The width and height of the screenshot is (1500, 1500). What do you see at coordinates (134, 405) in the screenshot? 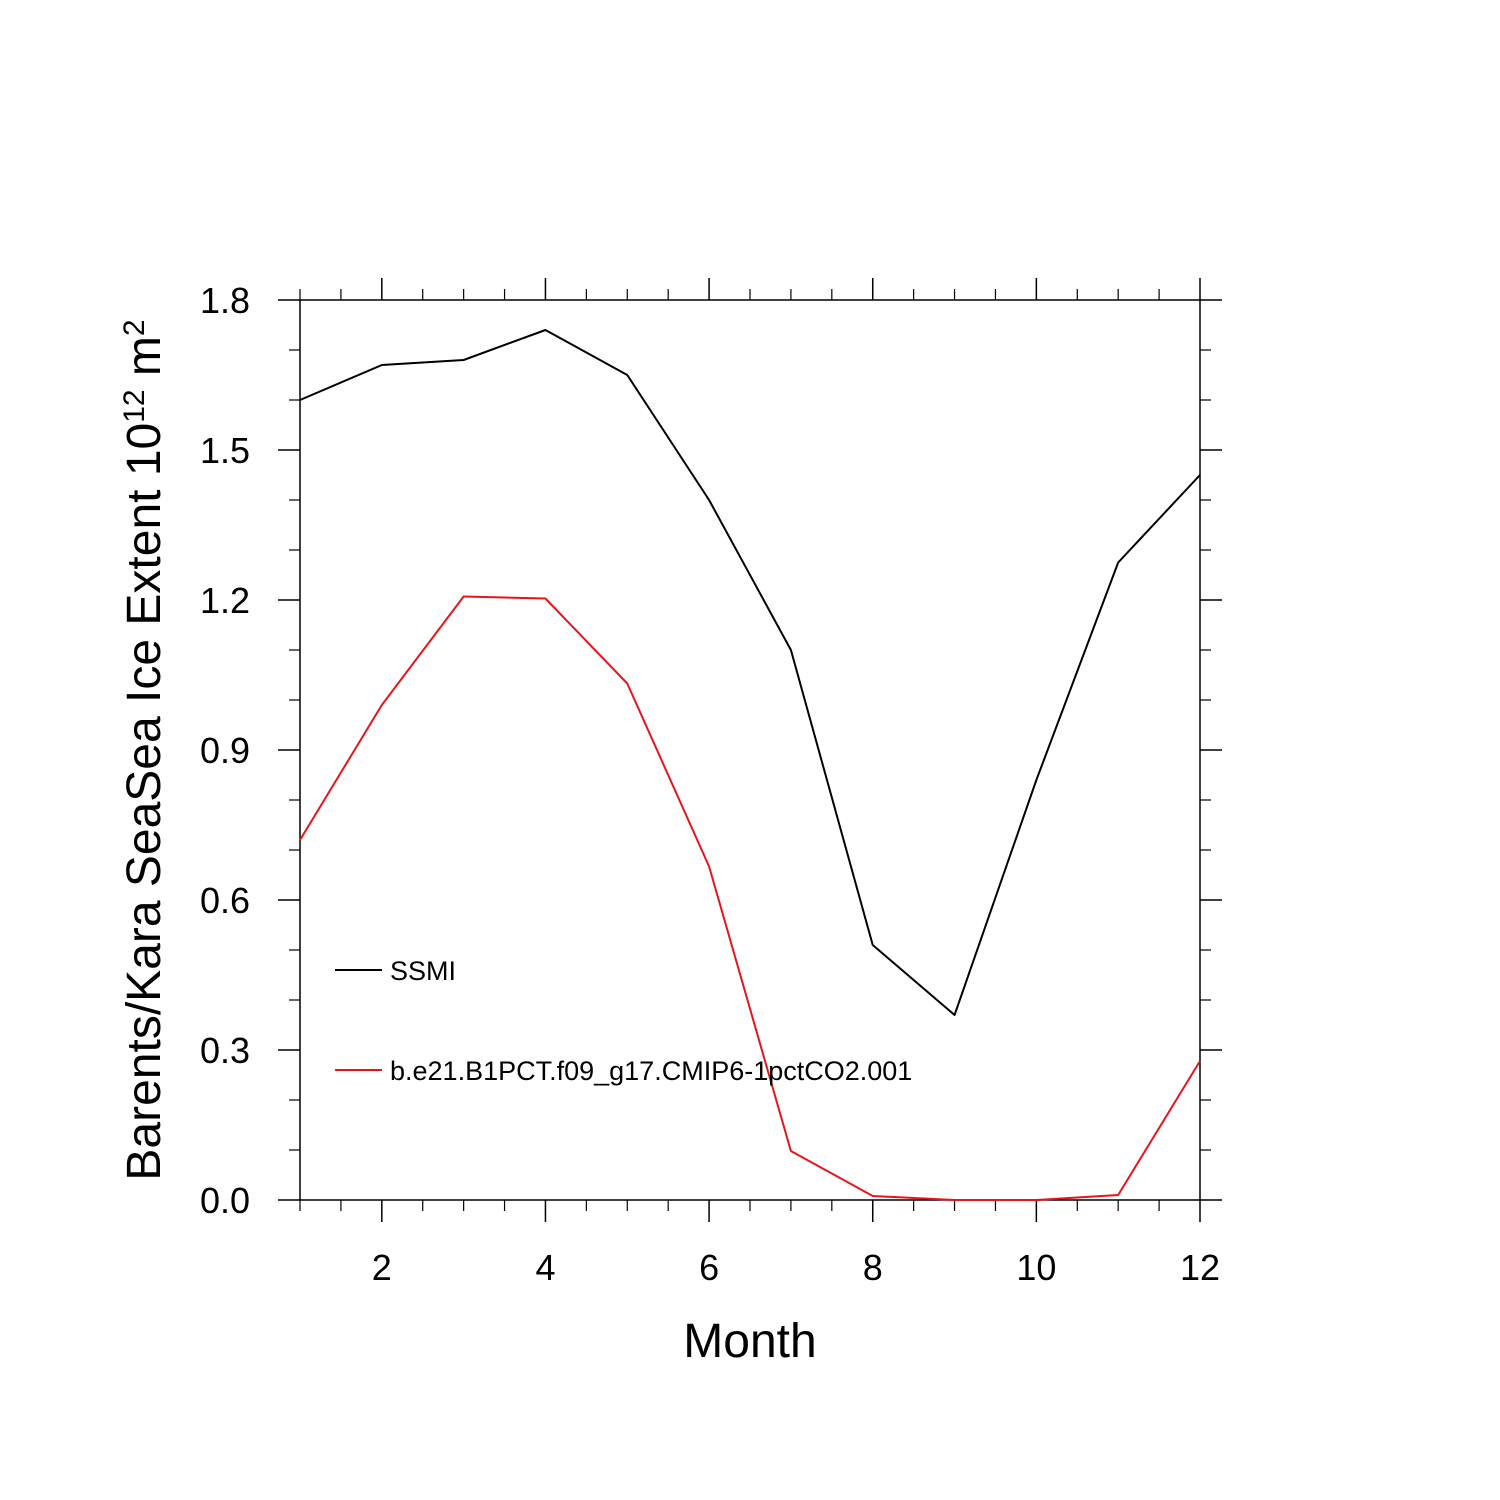
I see `y-axis-title-exponent: 12` at bounding box center [134, 405].